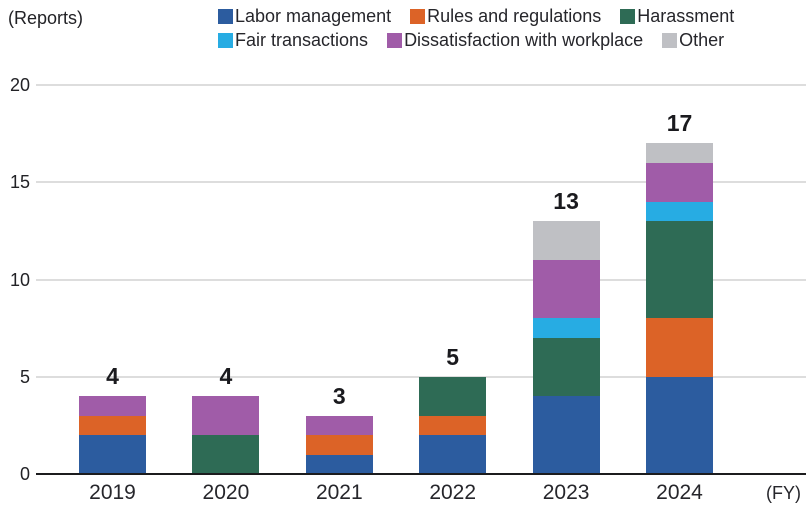  Describe the element at coordinates (226, 454) in the screenshot. I see `bar-segment-2020-harassment` at that location.